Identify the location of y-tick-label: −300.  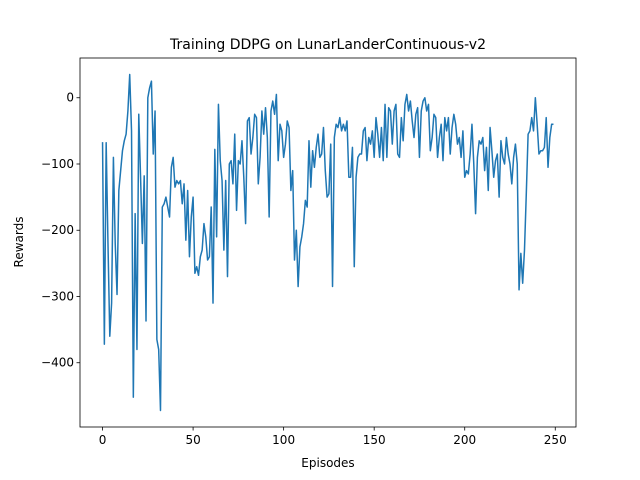
(57, 296).